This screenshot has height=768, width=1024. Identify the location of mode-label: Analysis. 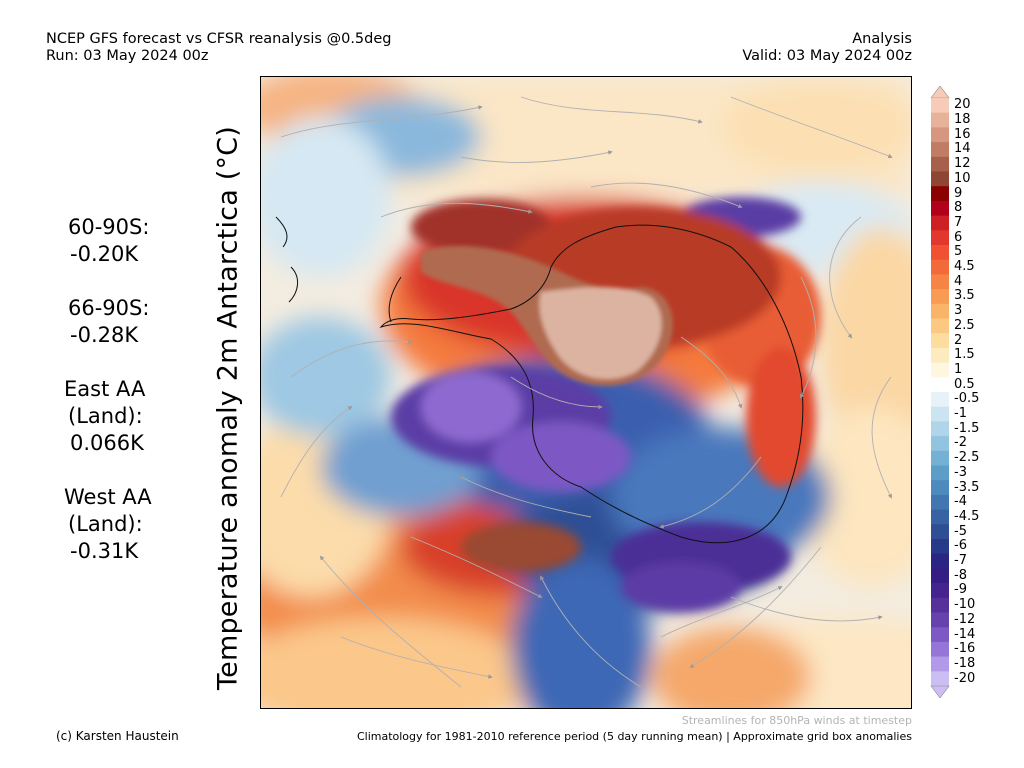
(882, 39).